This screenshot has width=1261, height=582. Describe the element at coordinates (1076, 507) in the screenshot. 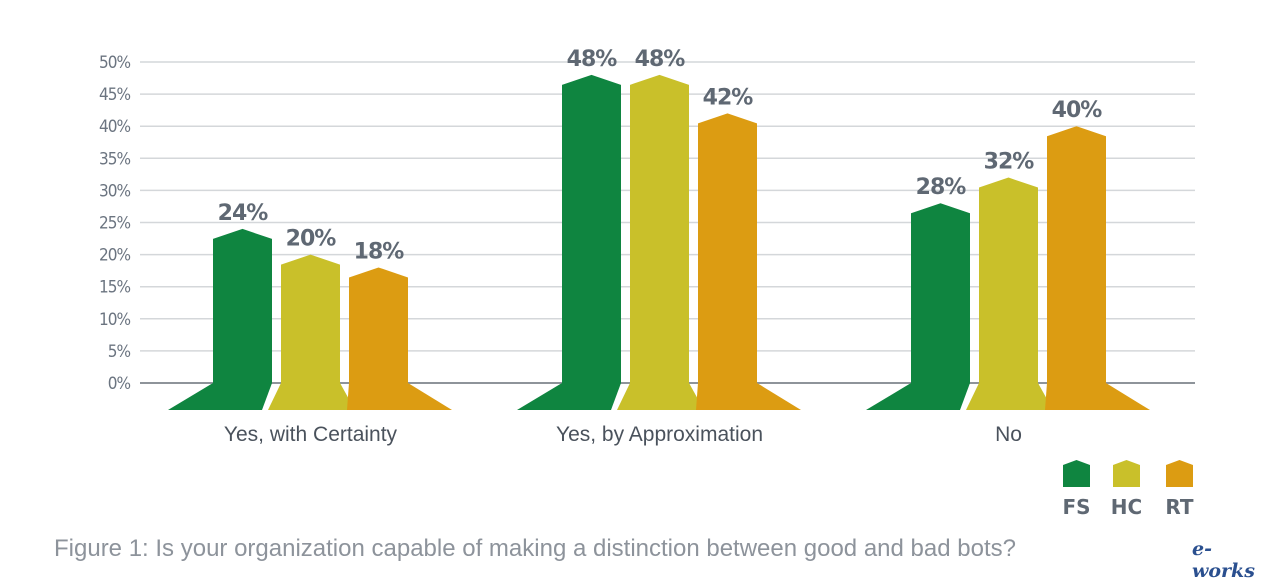

I see `legend-label: FS` at that location.